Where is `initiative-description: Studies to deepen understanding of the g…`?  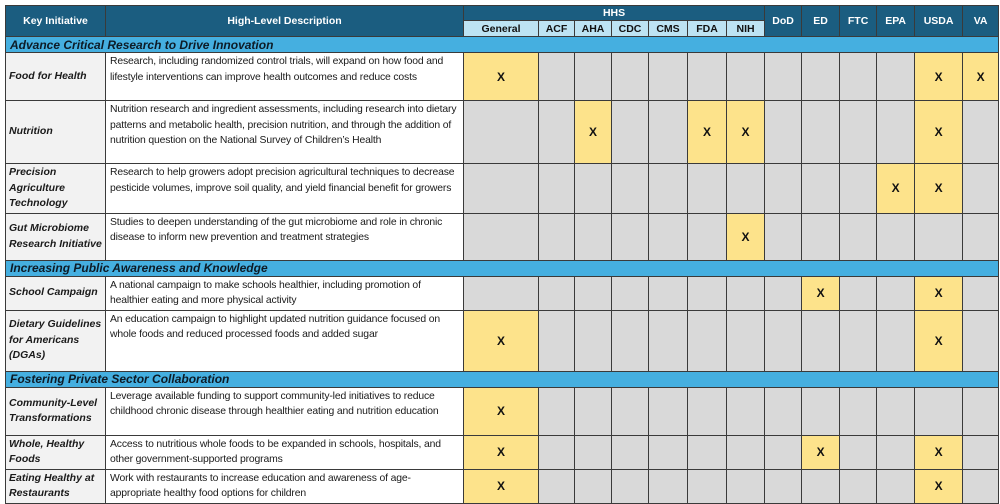 initiative-description: Studies to deepen understanding of the g… is located at coordinates (284, 236).